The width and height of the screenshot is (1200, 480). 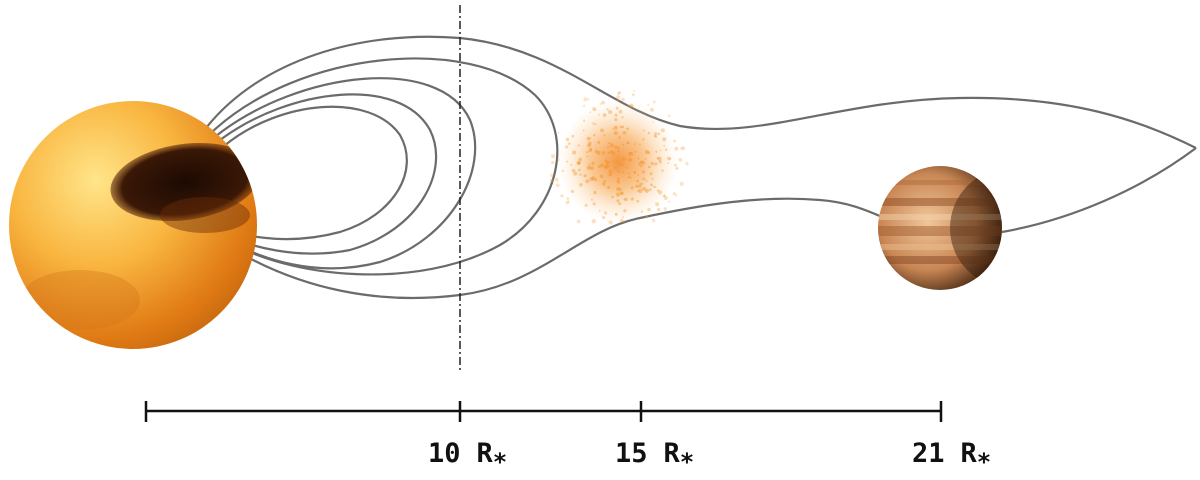 What do you see at coordinates (654, 457) in the screenshot?
I see `tick-label-15: 15 R*` at bounding box center [654, 457].